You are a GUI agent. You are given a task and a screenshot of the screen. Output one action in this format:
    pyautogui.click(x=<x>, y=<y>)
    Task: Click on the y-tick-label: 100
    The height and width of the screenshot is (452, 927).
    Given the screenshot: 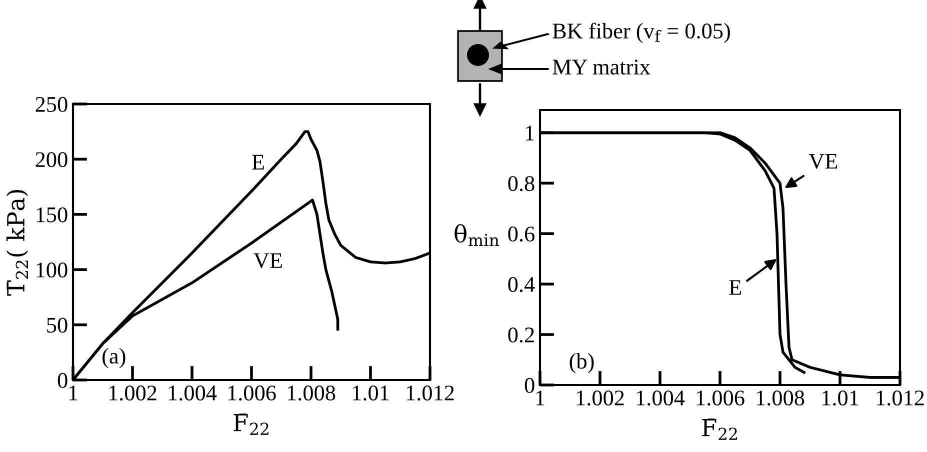 What is the action you would take?
    pyautogui.click(x=52, y=270)
    